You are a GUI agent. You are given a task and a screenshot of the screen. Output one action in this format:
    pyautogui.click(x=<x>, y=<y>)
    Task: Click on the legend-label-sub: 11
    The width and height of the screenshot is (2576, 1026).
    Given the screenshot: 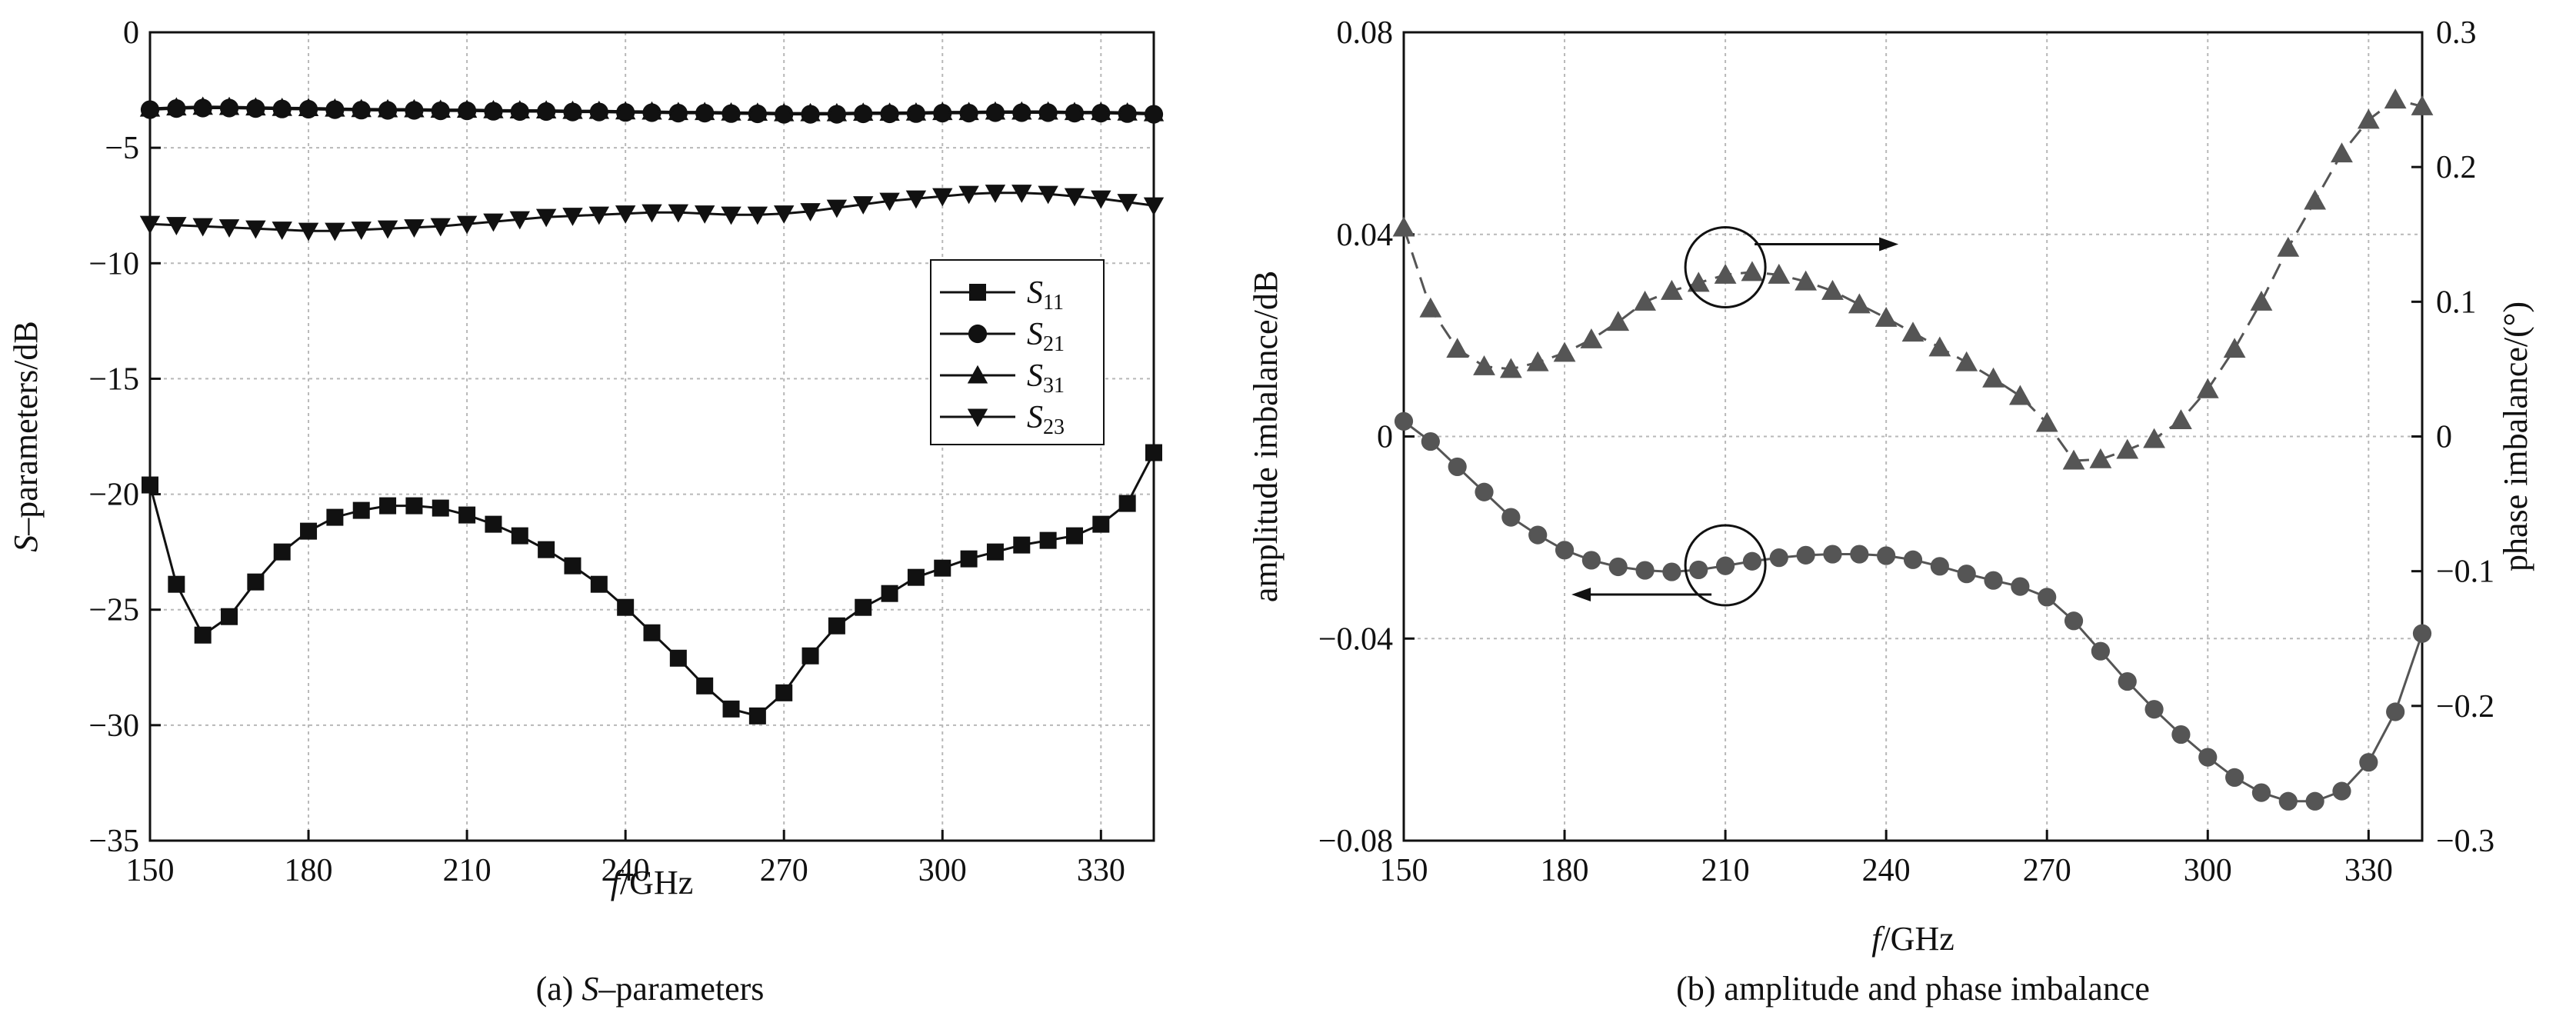 What is the action you would take?
    pyautogui.click(x=1053, y=303)
    